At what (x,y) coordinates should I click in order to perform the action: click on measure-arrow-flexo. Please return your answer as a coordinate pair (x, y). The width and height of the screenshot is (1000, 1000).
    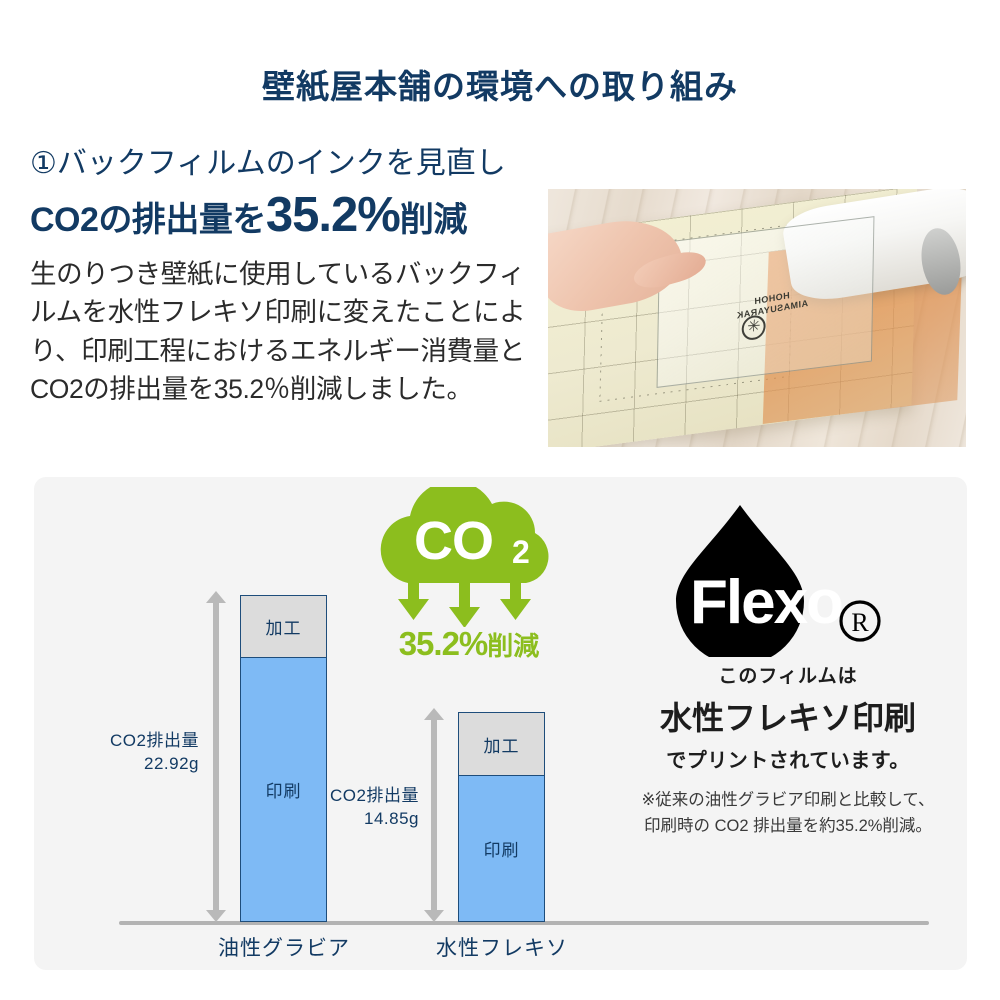
    Looking at the image, I should click on (434, 815).